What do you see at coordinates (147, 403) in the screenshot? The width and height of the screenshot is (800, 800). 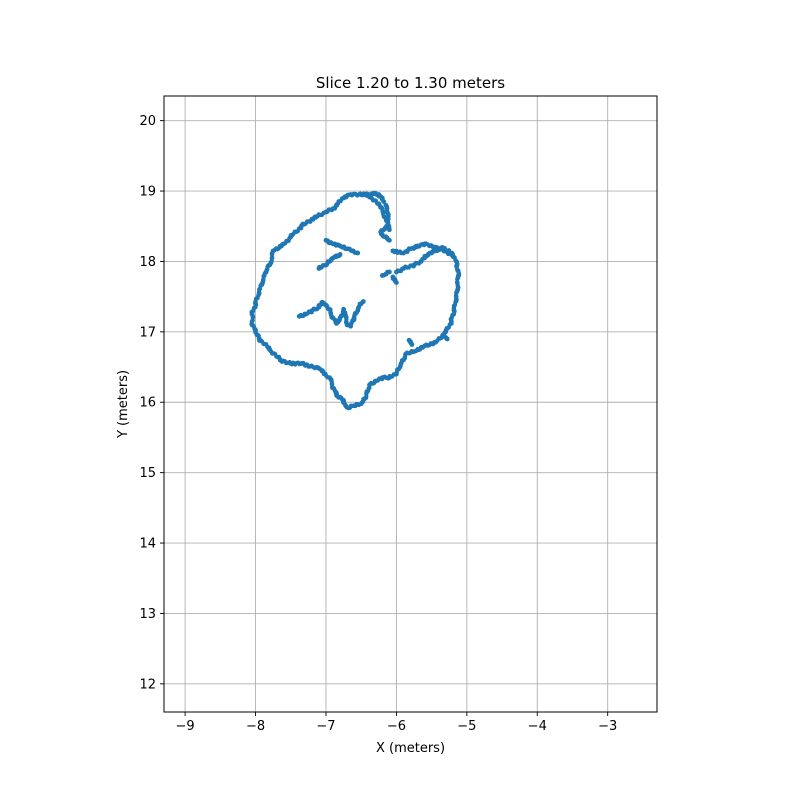 I see `y-tick-label: 16` at bounding box center [147, 403].